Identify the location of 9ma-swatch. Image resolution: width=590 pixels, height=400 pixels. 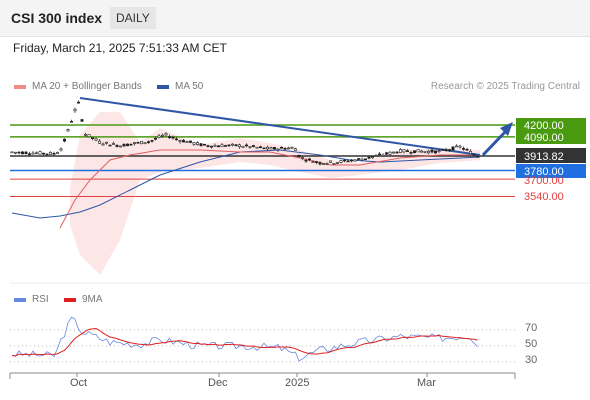
(70, 299).